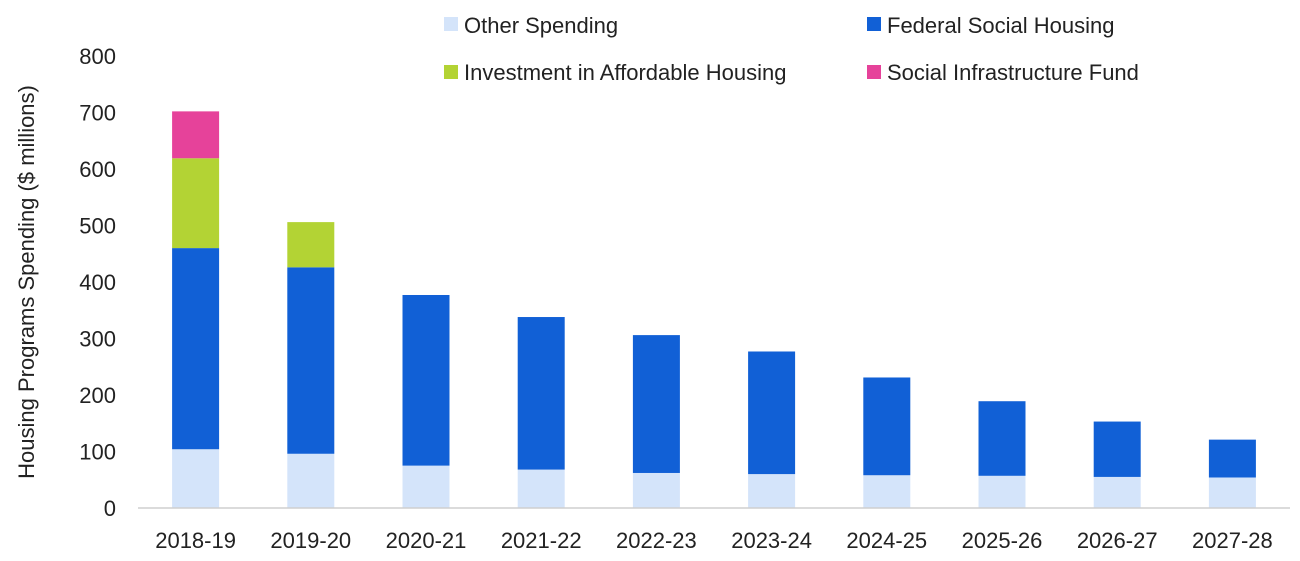  Describe the element at coordinates (97, 169) in the screenshot. I see `y-tick-label: 600` at that location.